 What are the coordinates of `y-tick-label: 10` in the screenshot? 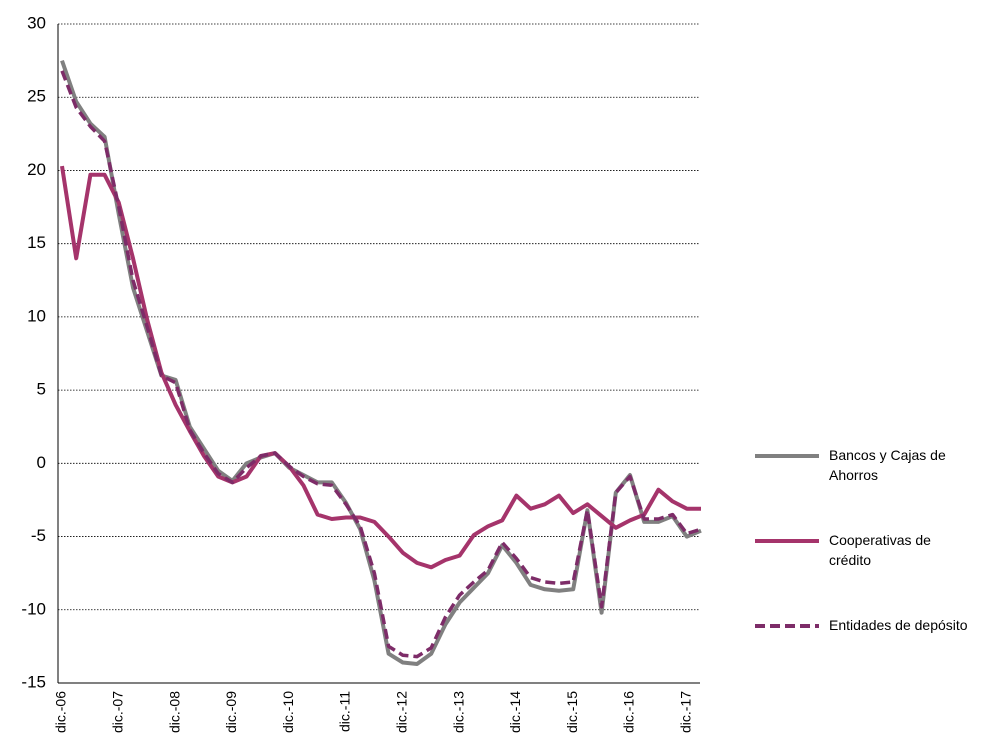 It's located at (36, 315).